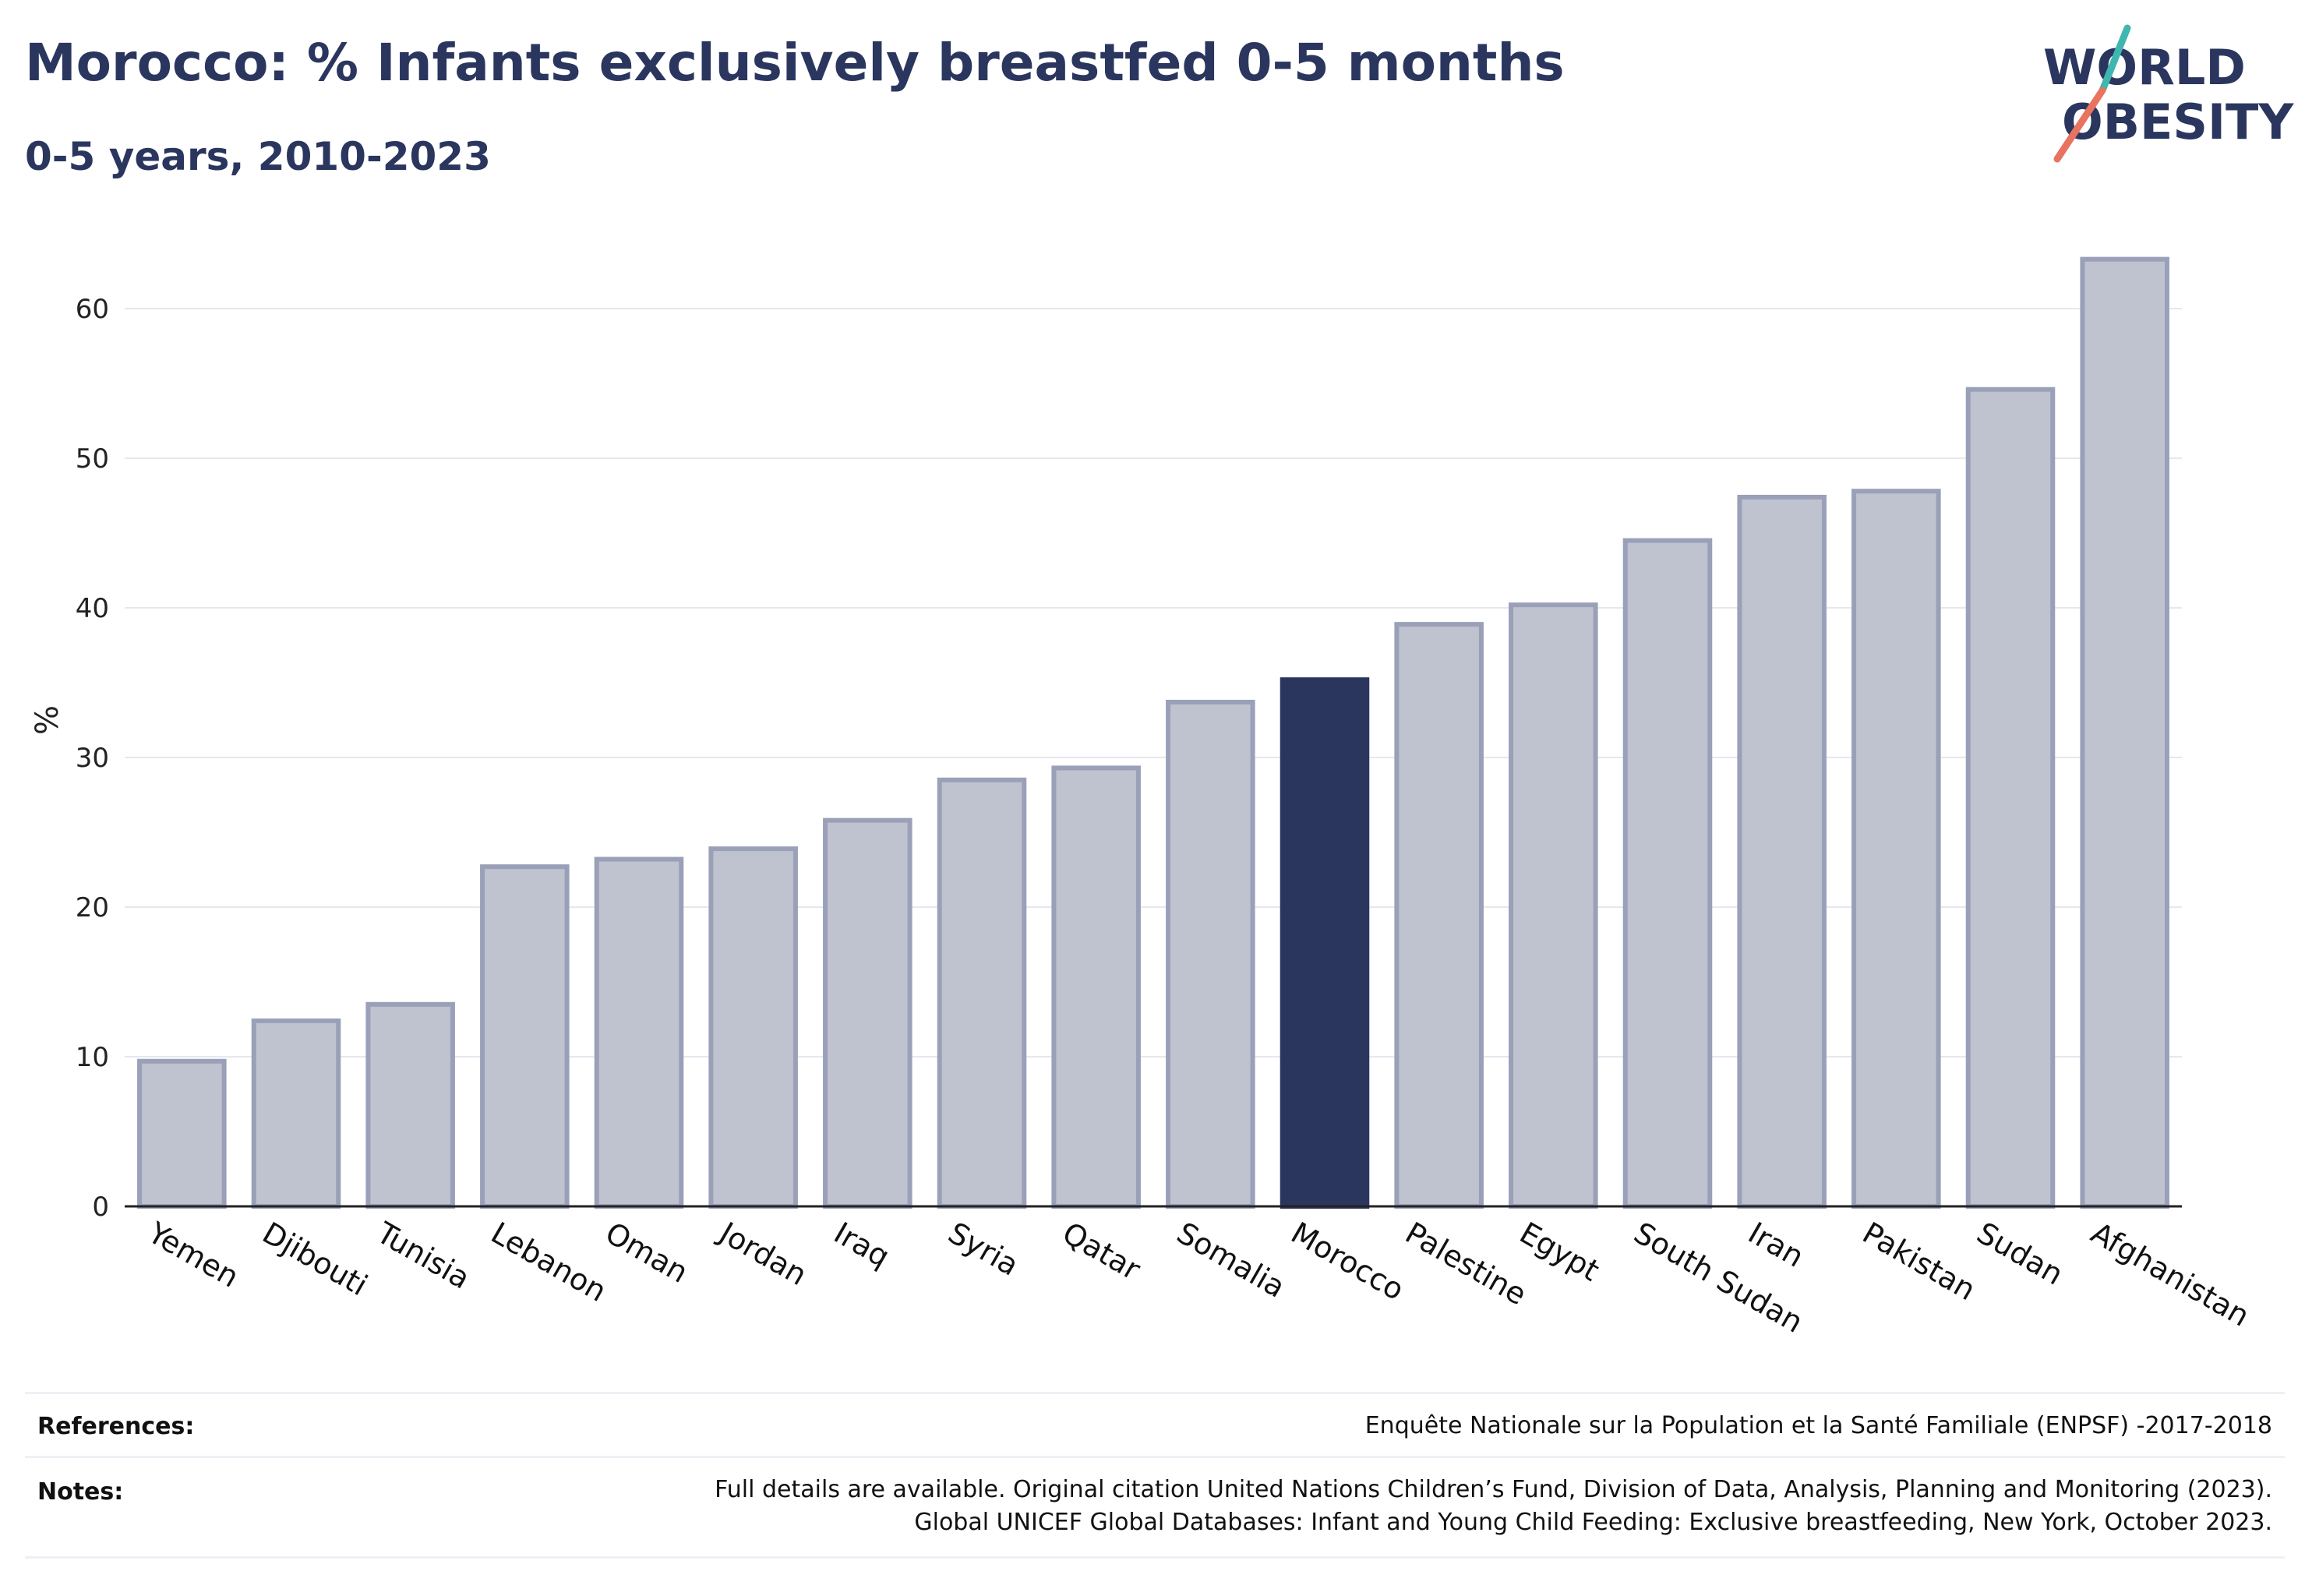 The height and width of the screenshot is (1596, 2305). Describe the element at coordinates (753, 1027) in the screenshot. I see `bar-jordan` at that location.